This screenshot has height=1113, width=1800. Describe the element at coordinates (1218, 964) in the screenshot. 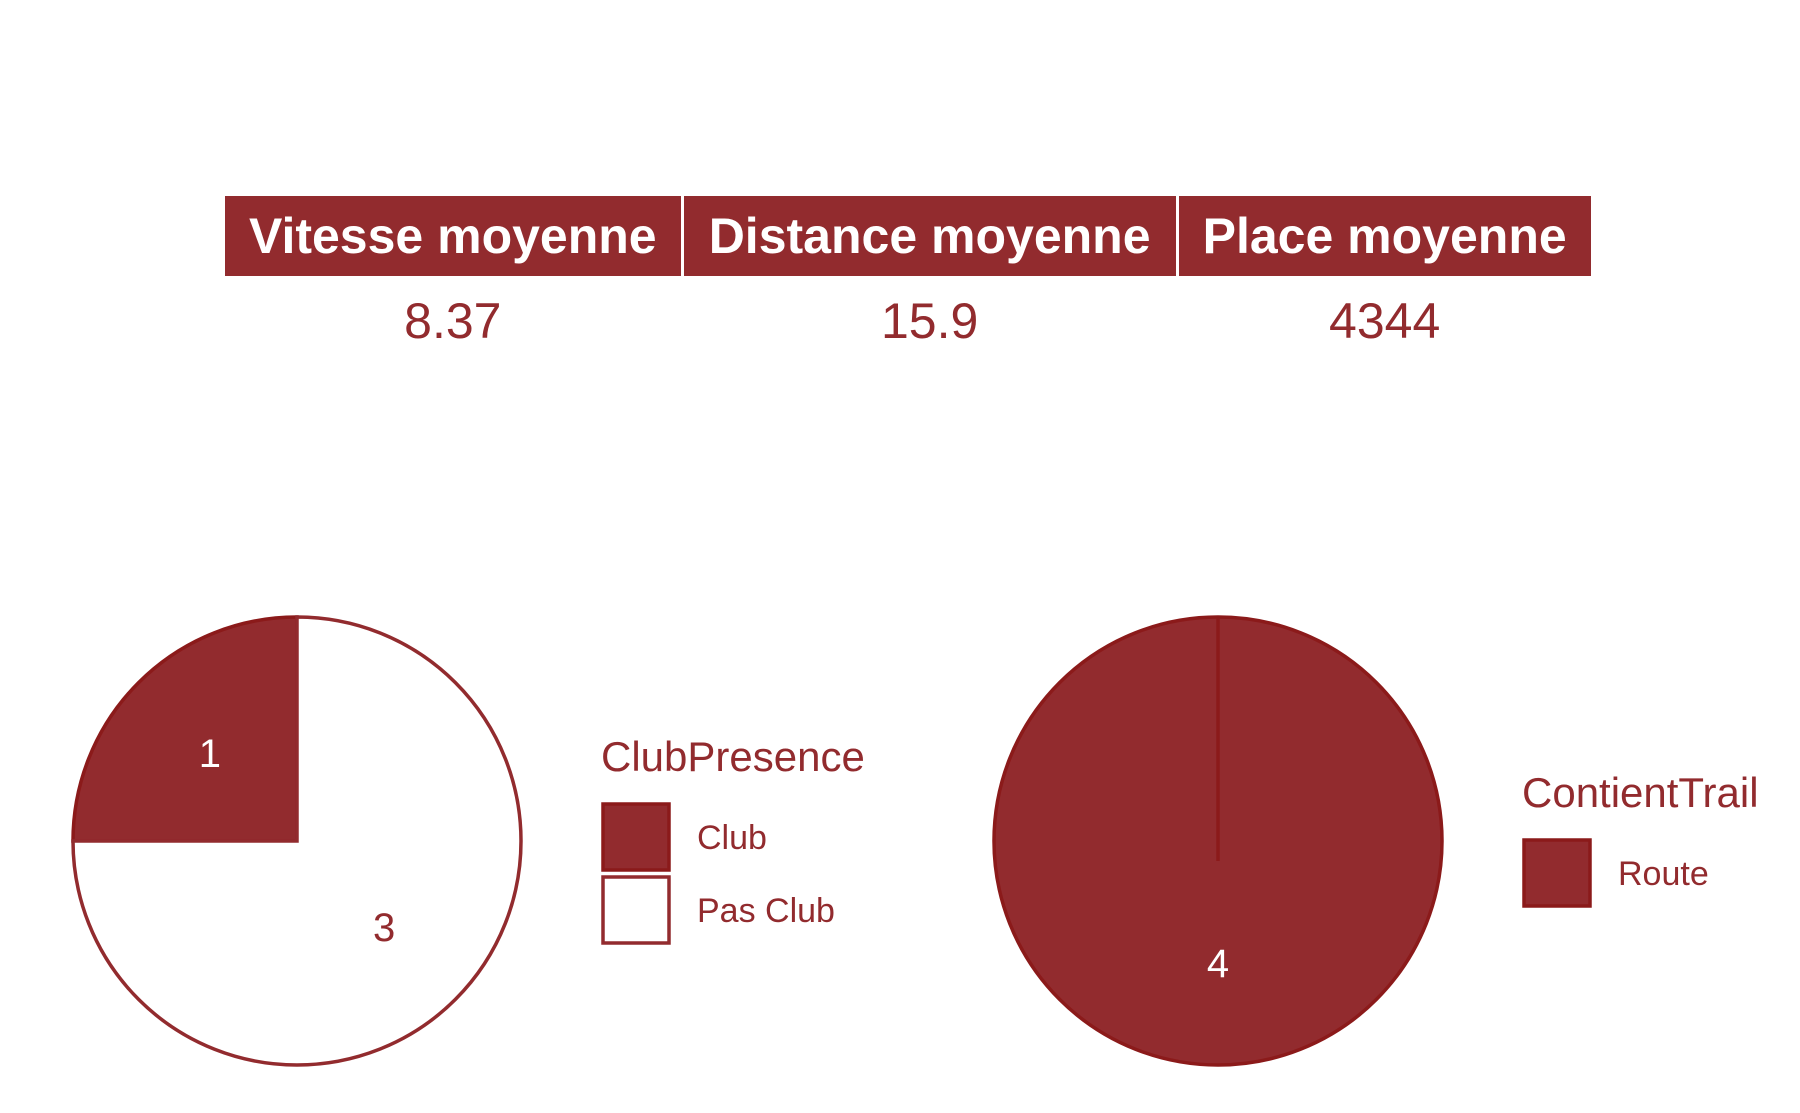

I see `pie-slice-label: 4` at that location.